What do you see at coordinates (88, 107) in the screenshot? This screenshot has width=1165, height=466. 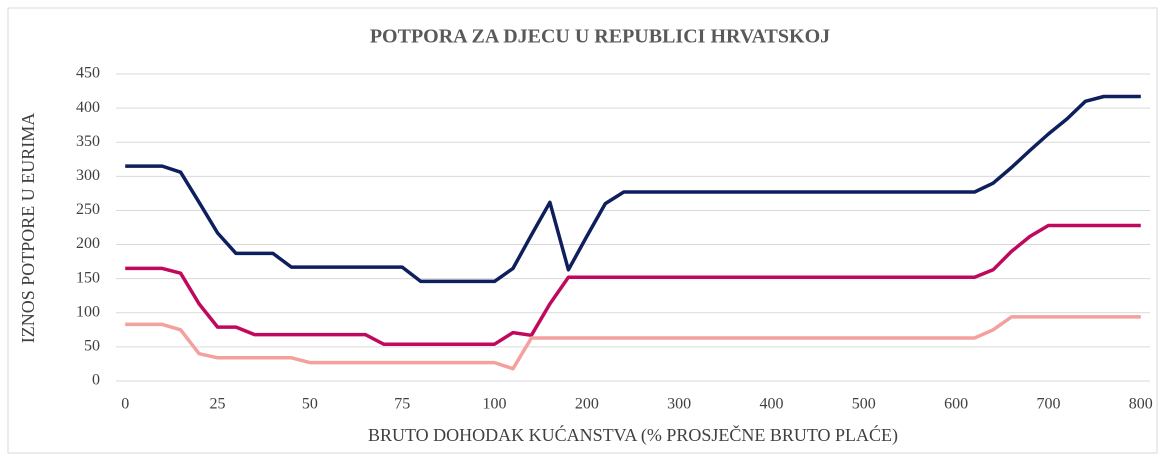 I see `y-tick-label: 400` at bounding box center [88, 107].